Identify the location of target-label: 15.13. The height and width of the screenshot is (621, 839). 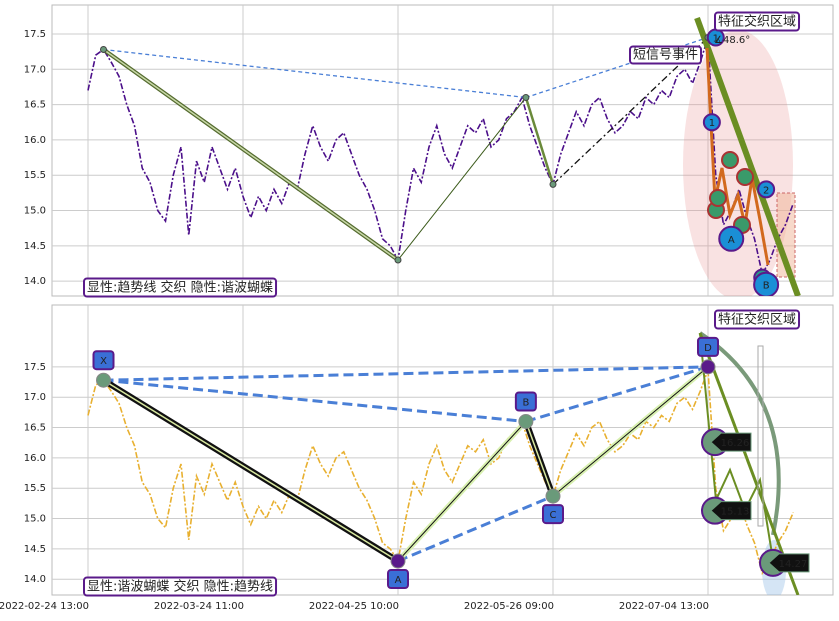
(735, 512).